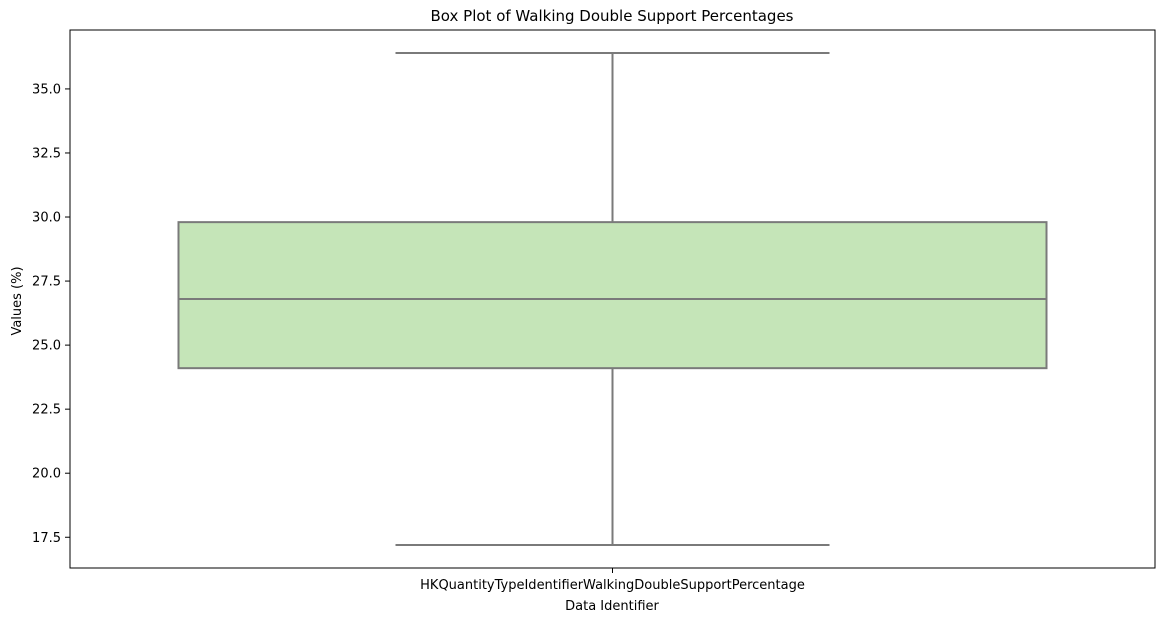  I want to click on y-tick-label: 20.0, so click(46, 474).